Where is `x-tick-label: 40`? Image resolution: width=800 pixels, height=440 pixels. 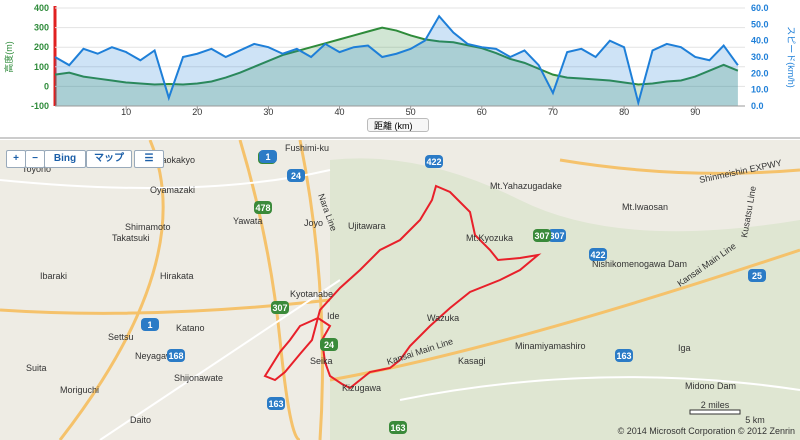 x-tick-label: 40 is located at coordinates (340, 112).